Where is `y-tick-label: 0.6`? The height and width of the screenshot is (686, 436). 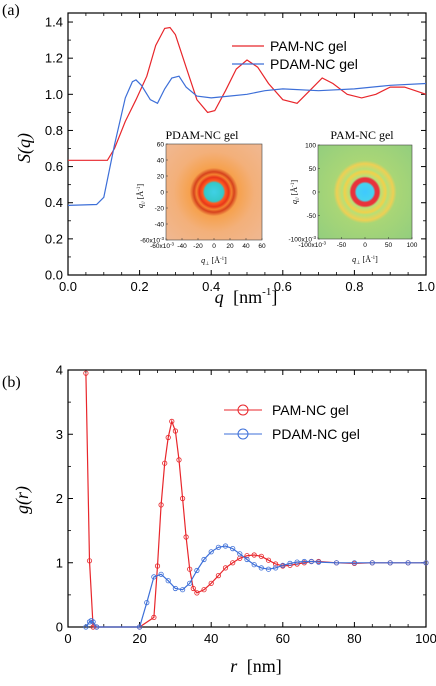
y-tick-label: 0.6 is located at coordinates (54, 166).